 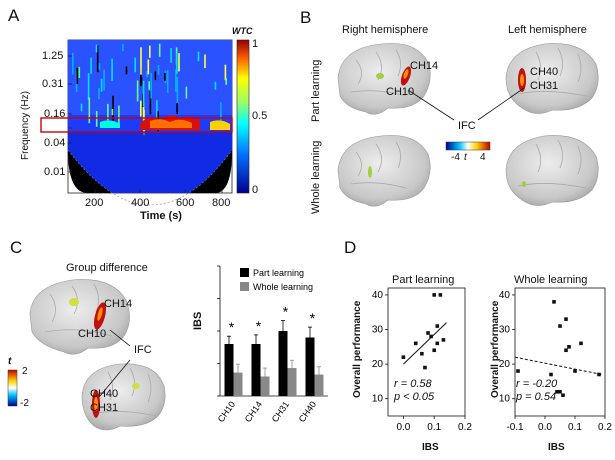 What do you see at coordinates (143, 350) in the screenshot?
I see `c-ifc-label: IFC` at bounding box center [143, 350].